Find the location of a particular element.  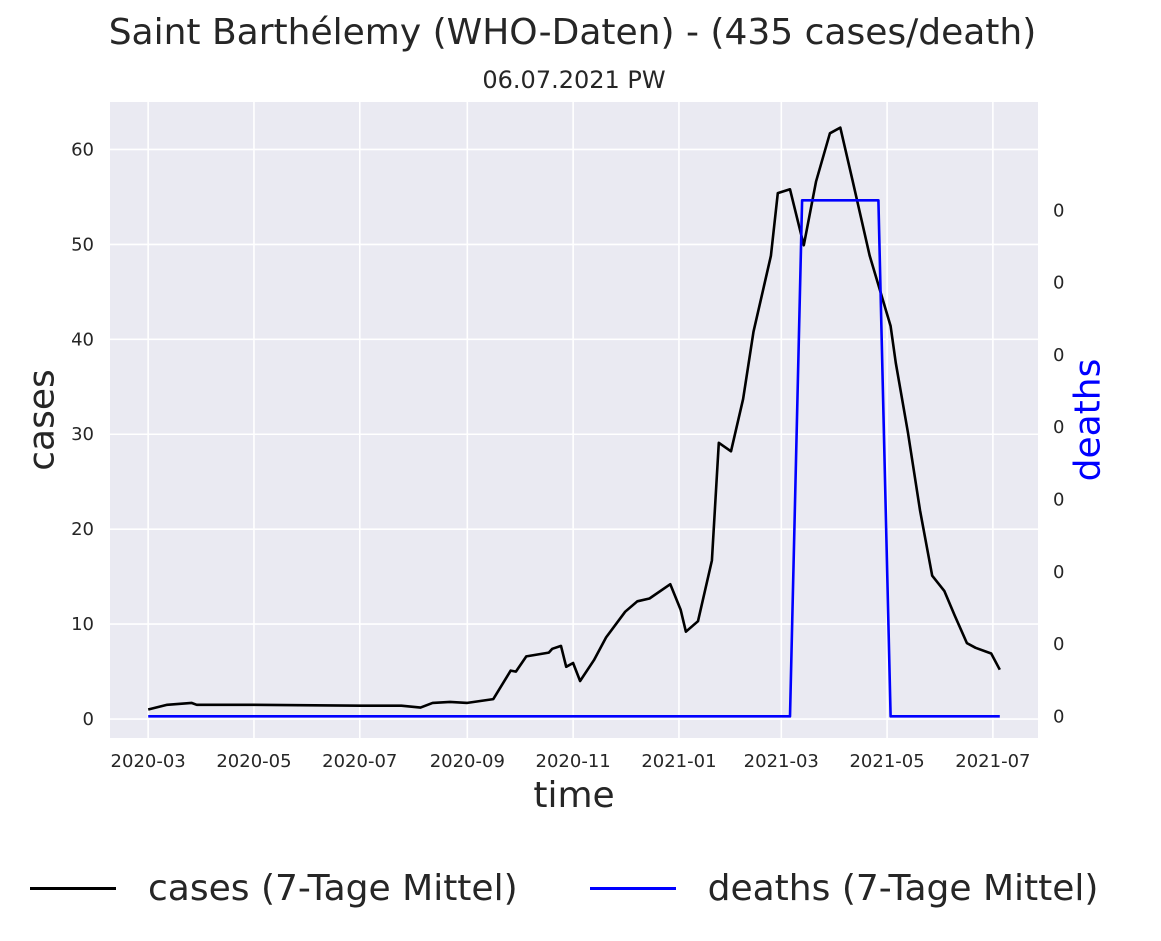

x-tick-label: 2021-01 is located at coordinates (678, 761).